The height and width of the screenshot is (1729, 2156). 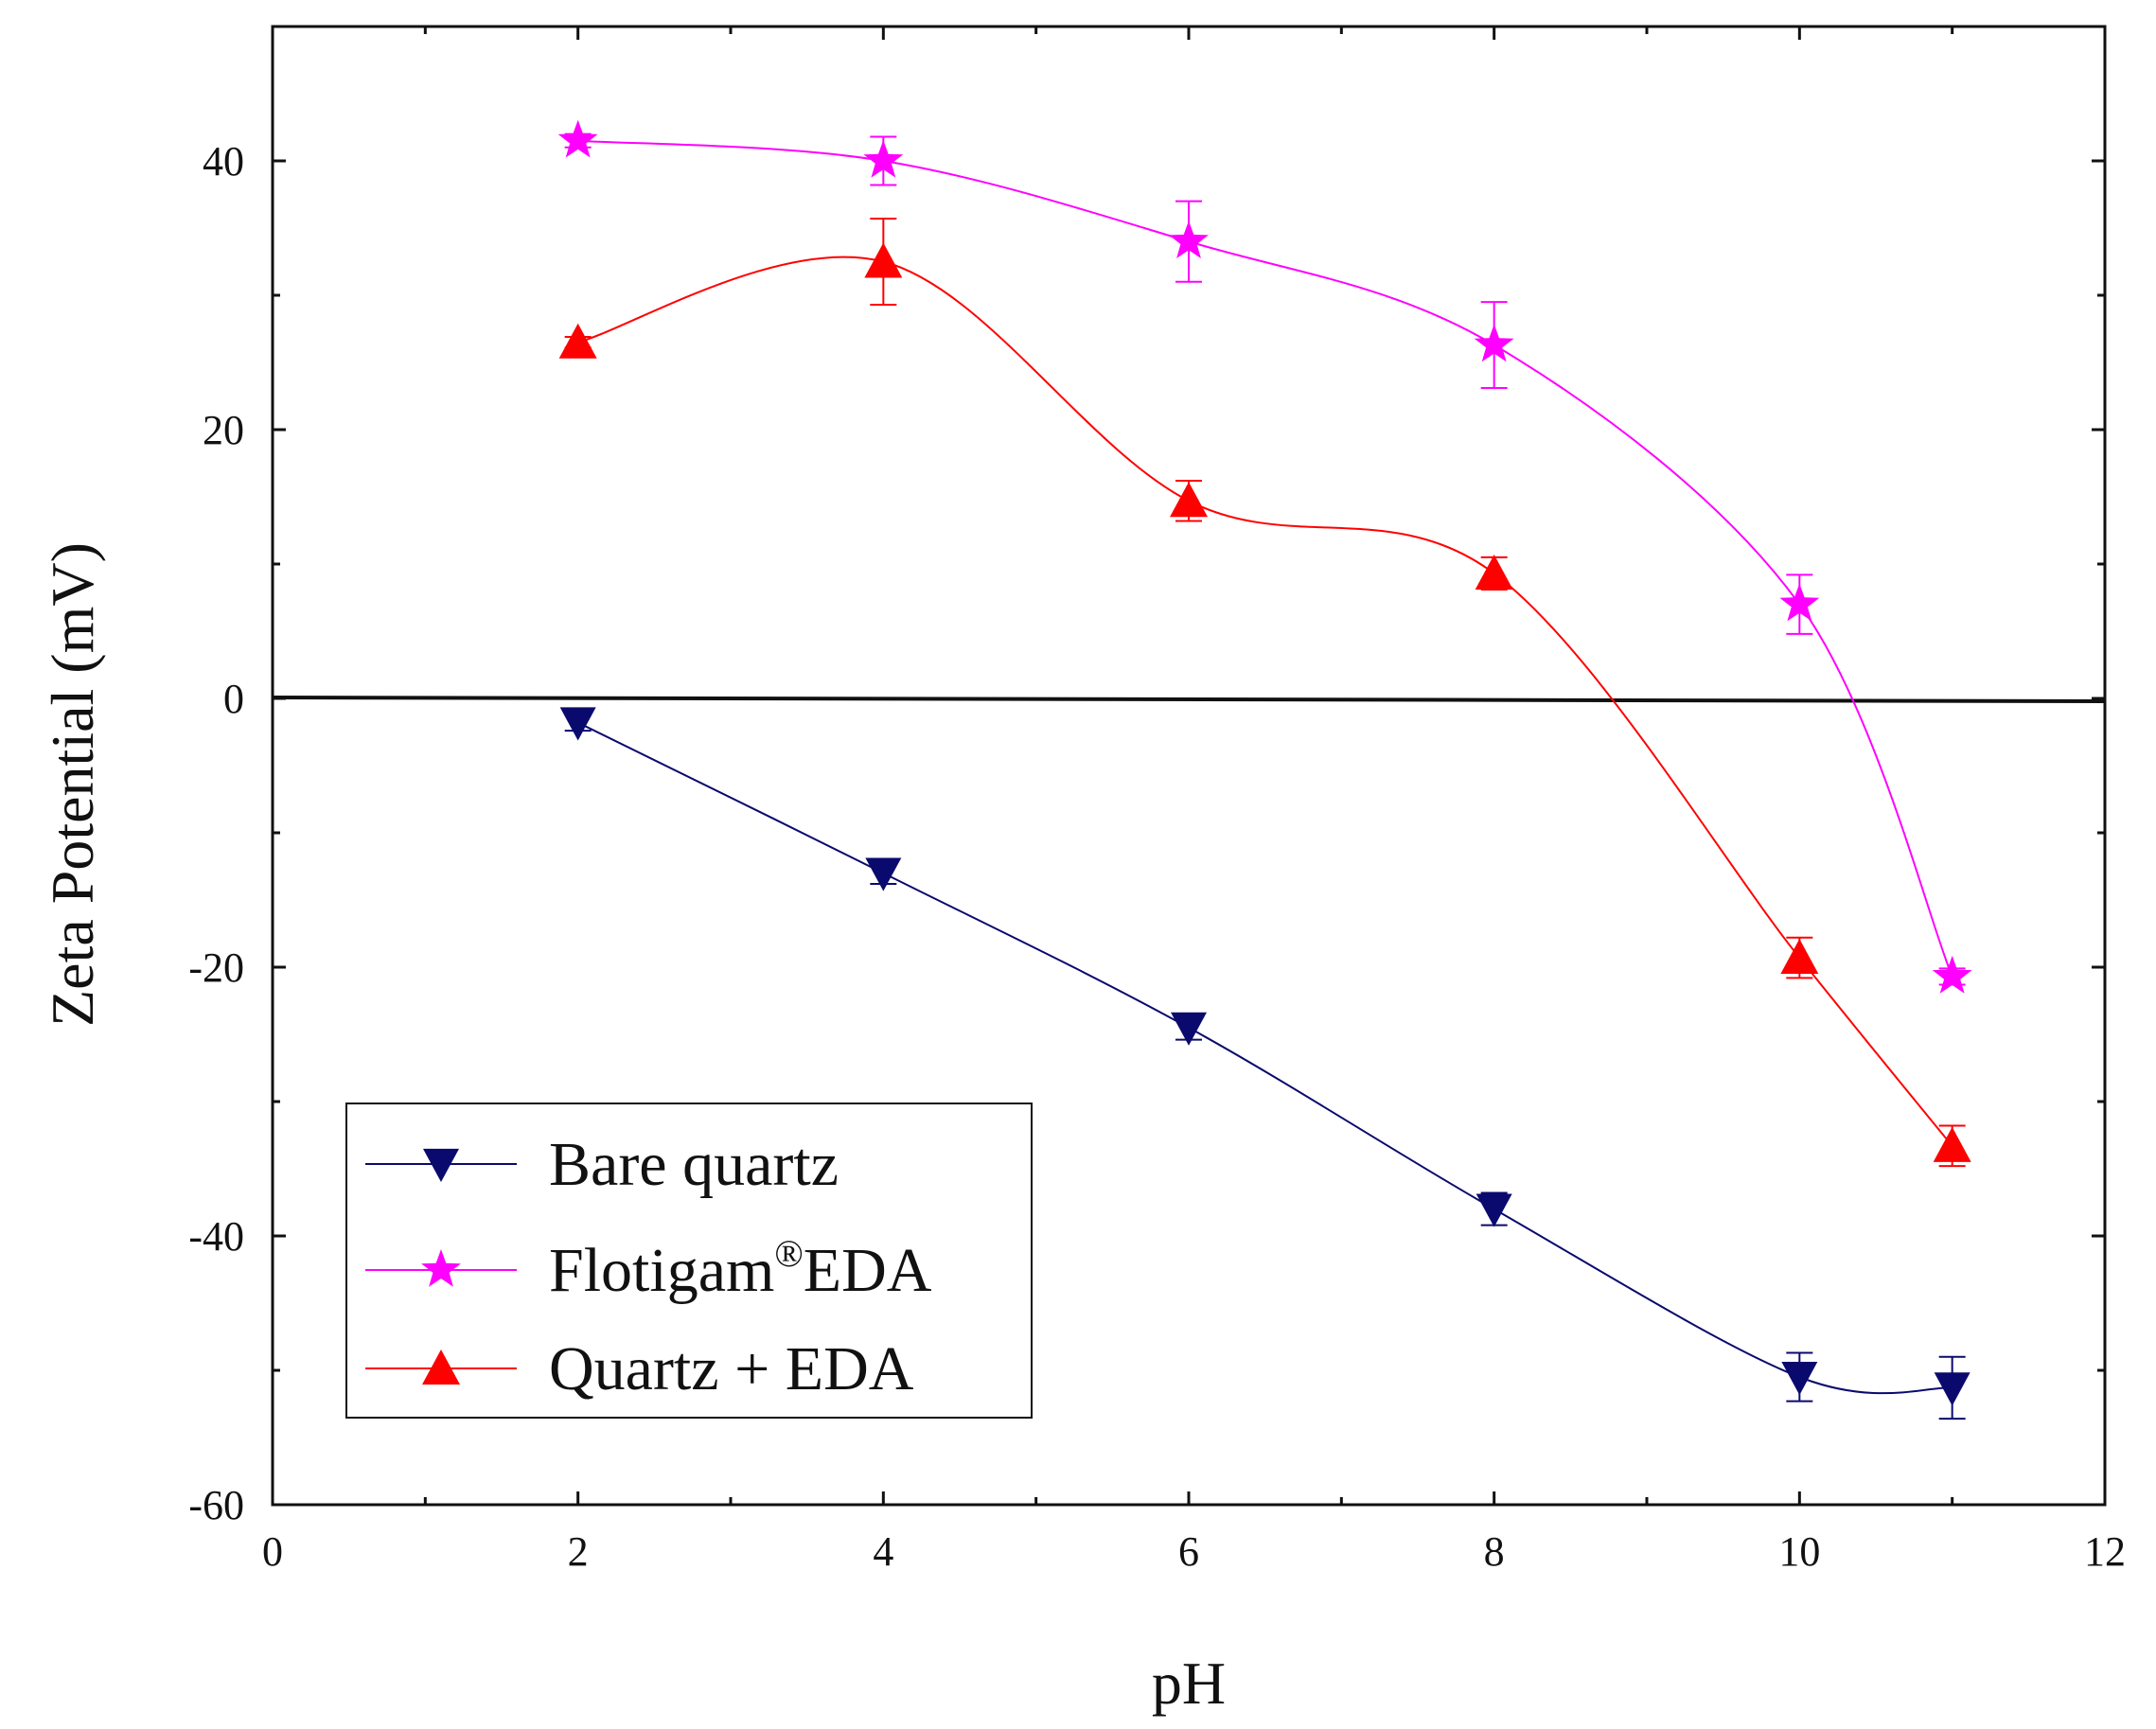 What do you see at coordinates (223, 430) in the screenshot?
I see `y-tick-label: 20` at bounding box center [223, 430].